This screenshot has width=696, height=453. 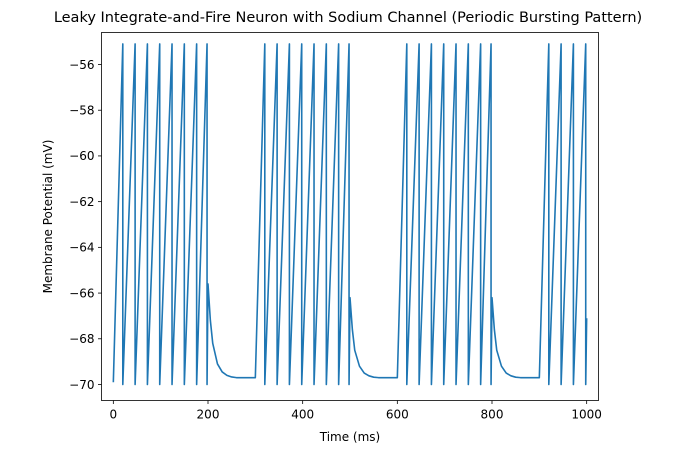 What do you see at coordinates (81, 156) in the screenshot?
I see `y-tick-label: −60` at bounding box center [81, 156].